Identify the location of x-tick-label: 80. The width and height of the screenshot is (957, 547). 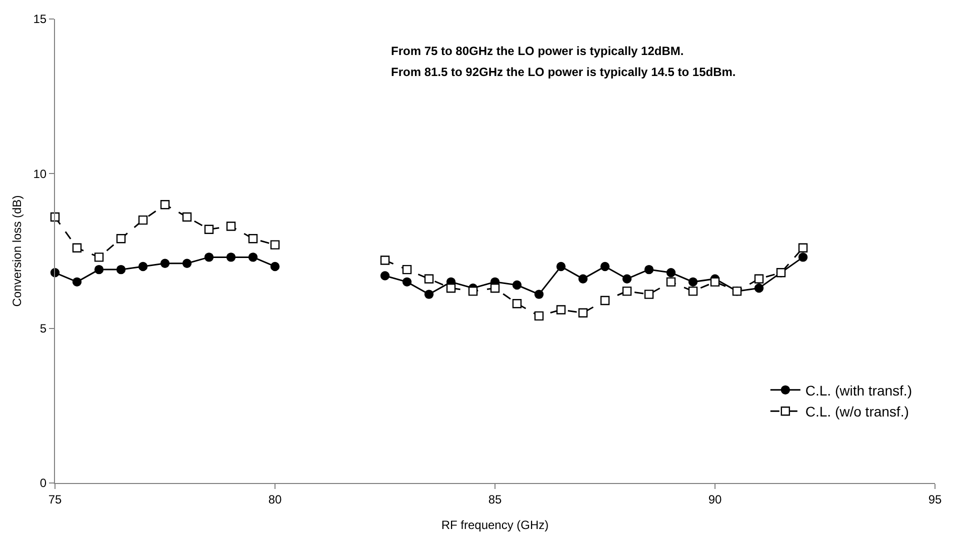
(275, 499).